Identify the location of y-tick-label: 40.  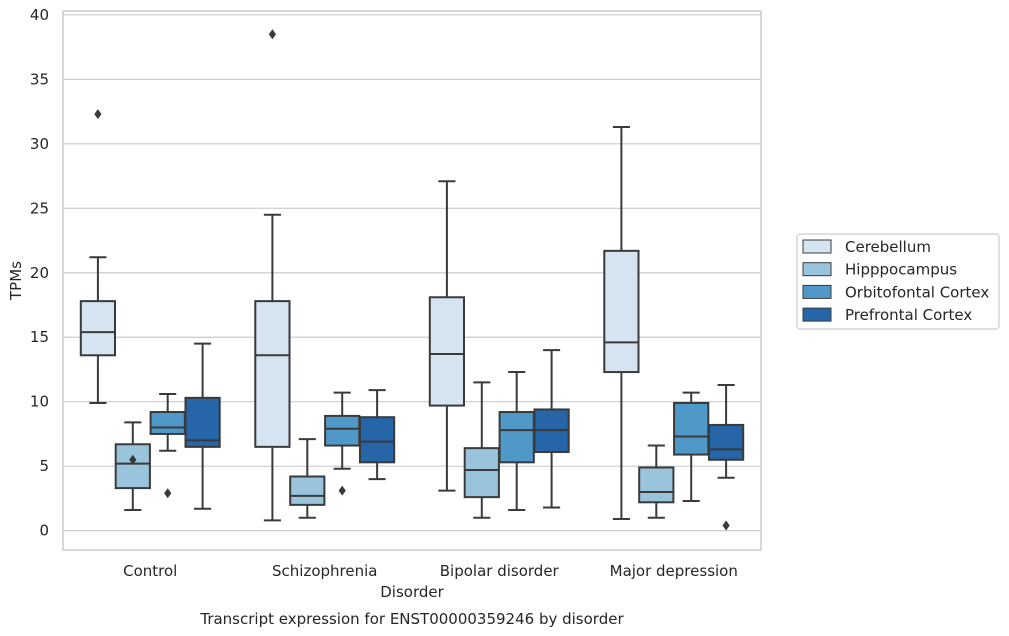
(39, 15).